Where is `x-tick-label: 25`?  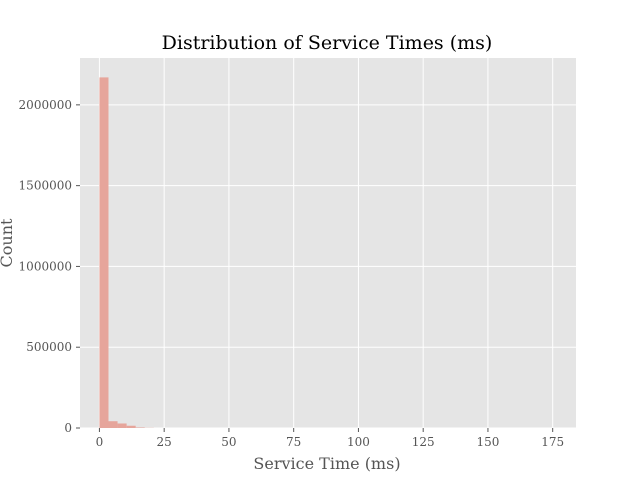
x-tick-label: 25 is located at coordinates (164, 442).